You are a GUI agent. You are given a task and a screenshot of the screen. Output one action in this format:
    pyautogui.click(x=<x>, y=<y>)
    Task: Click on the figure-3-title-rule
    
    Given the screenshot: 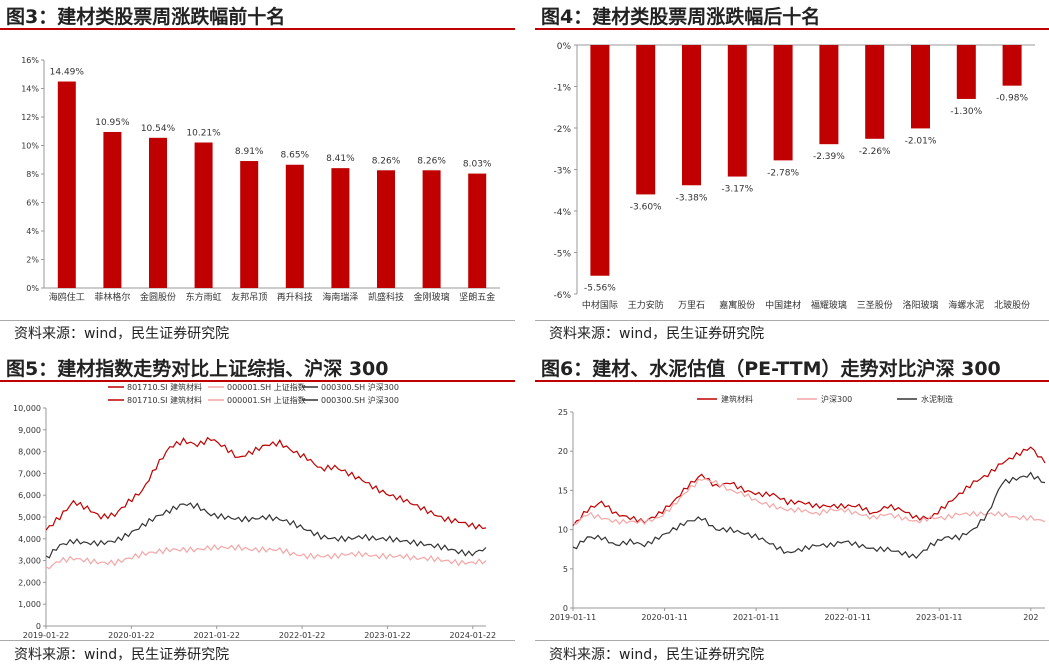 What is the action you would take?
    pyautogui.click(x=257, y=29)
    